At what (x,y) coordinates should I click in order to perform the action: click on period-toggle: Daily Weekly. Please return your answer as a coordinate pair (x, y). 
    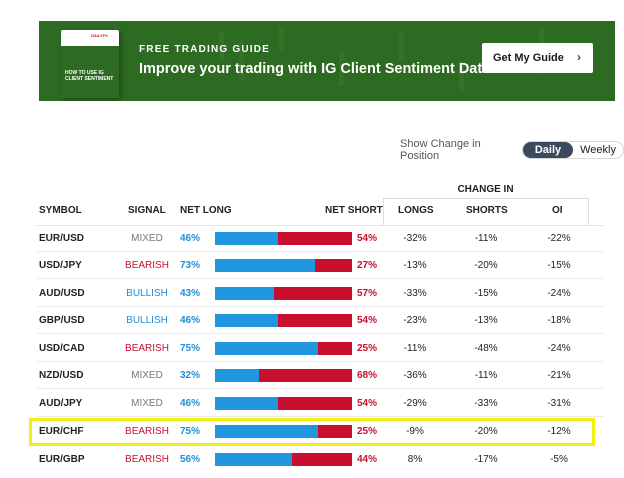
    Looking at the image, I should click on (572, 150).